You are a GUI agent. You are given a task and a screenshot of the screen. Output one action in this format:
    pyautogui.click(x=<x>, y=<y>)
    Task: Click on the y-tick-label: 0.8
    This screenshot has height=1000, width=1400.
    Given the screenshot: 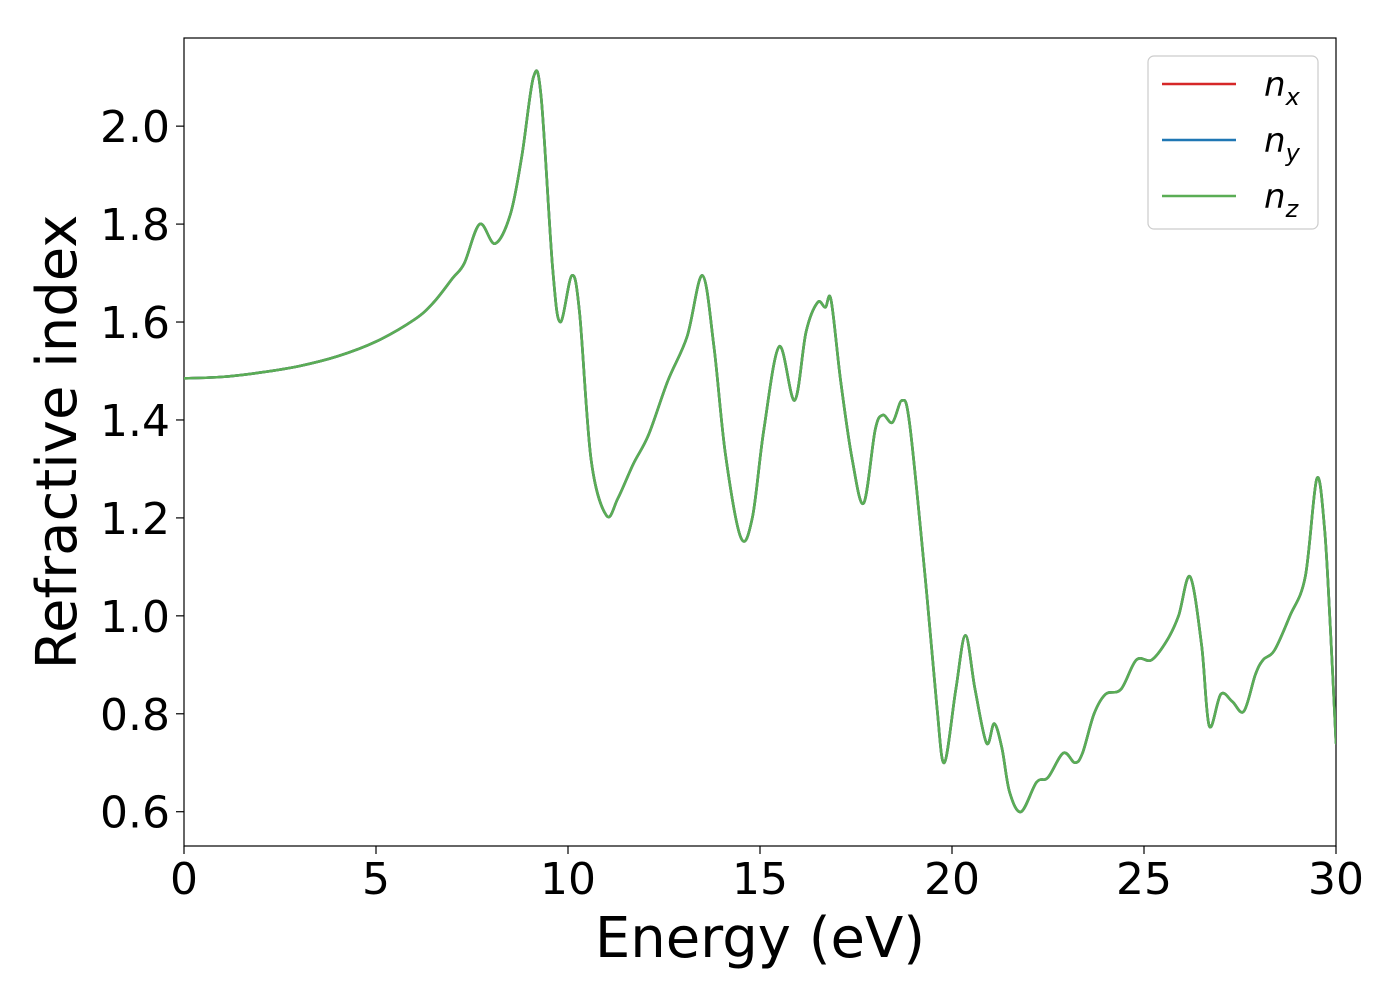 What is the action you would take?
    pyautogui.click(x=135, y=715)
    